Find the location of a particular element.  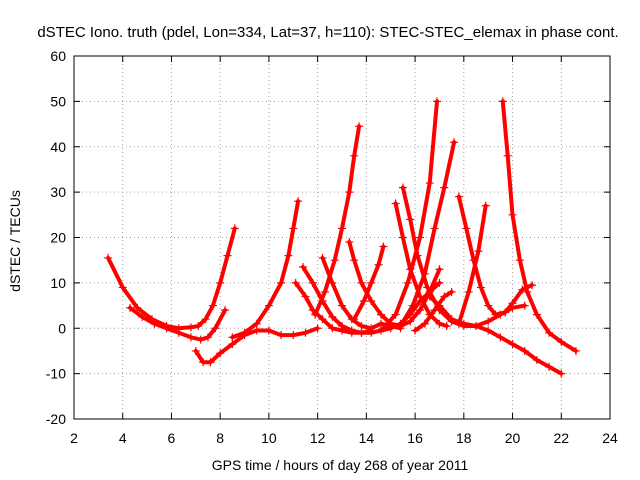

y-tick-label: 60 is located at coordinates (58, 56).